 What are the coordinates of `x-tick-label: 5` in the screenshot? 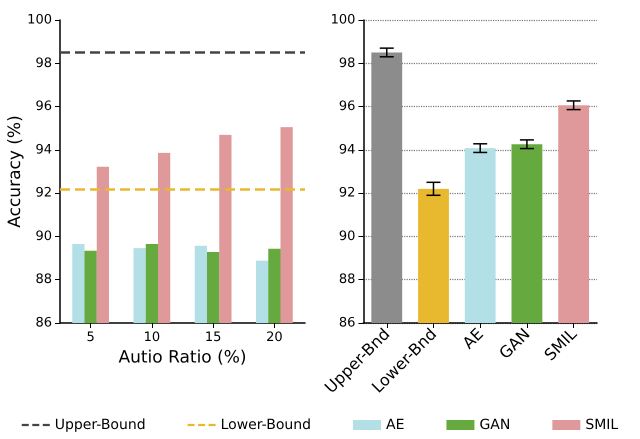 It's located at (90, 337).